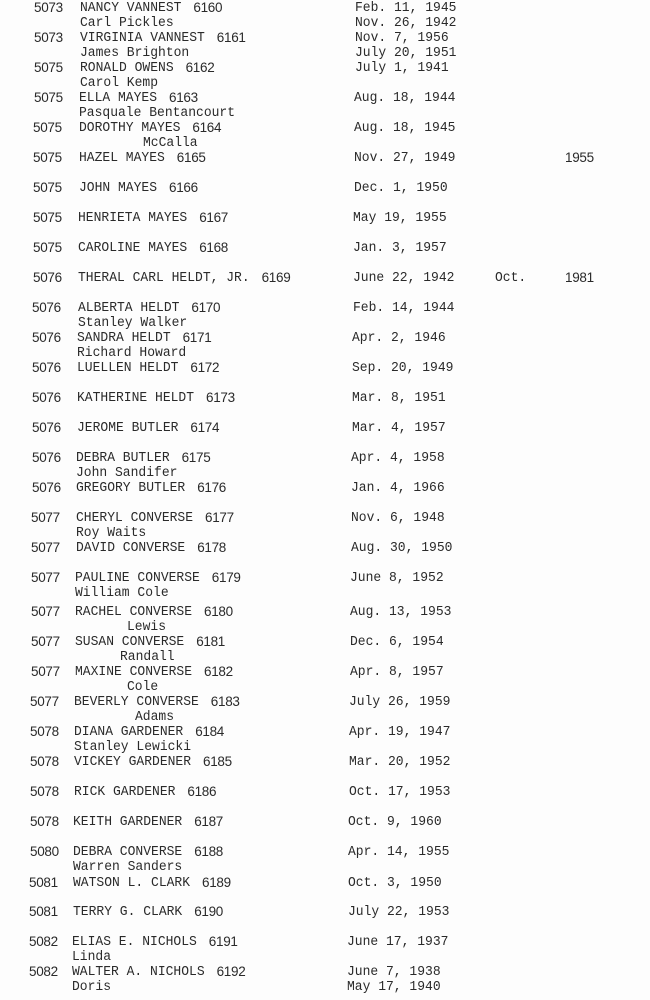  What do you see at coordinates (44, 821) in the screenshot?
I see `family-number: 5078` at bounding box center [44, 821].